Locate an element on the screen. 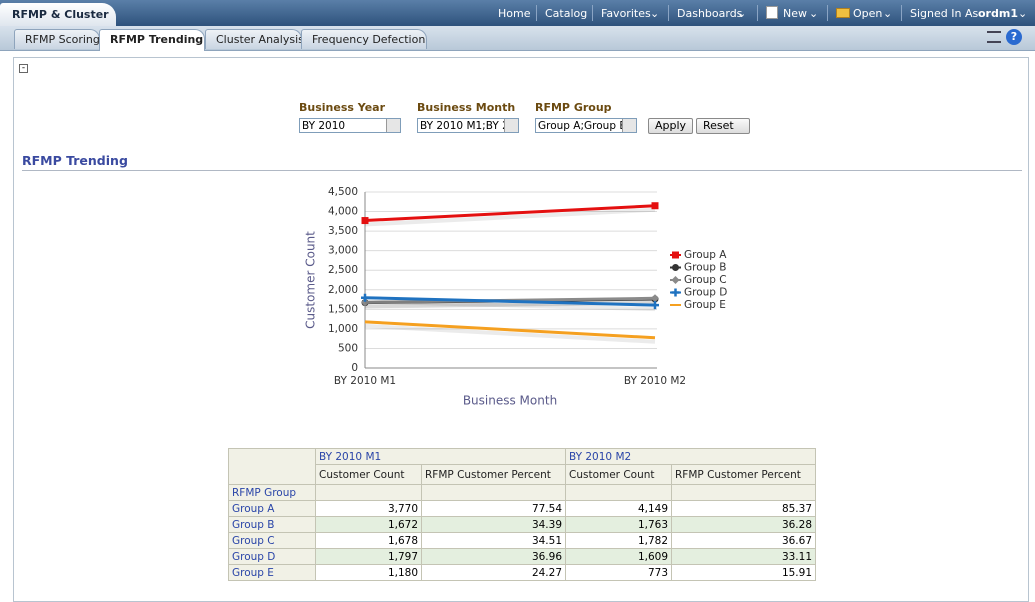 This screenshot has width=1035, height=602. table-cell: 1,180 is located at coordinates (369, 573).